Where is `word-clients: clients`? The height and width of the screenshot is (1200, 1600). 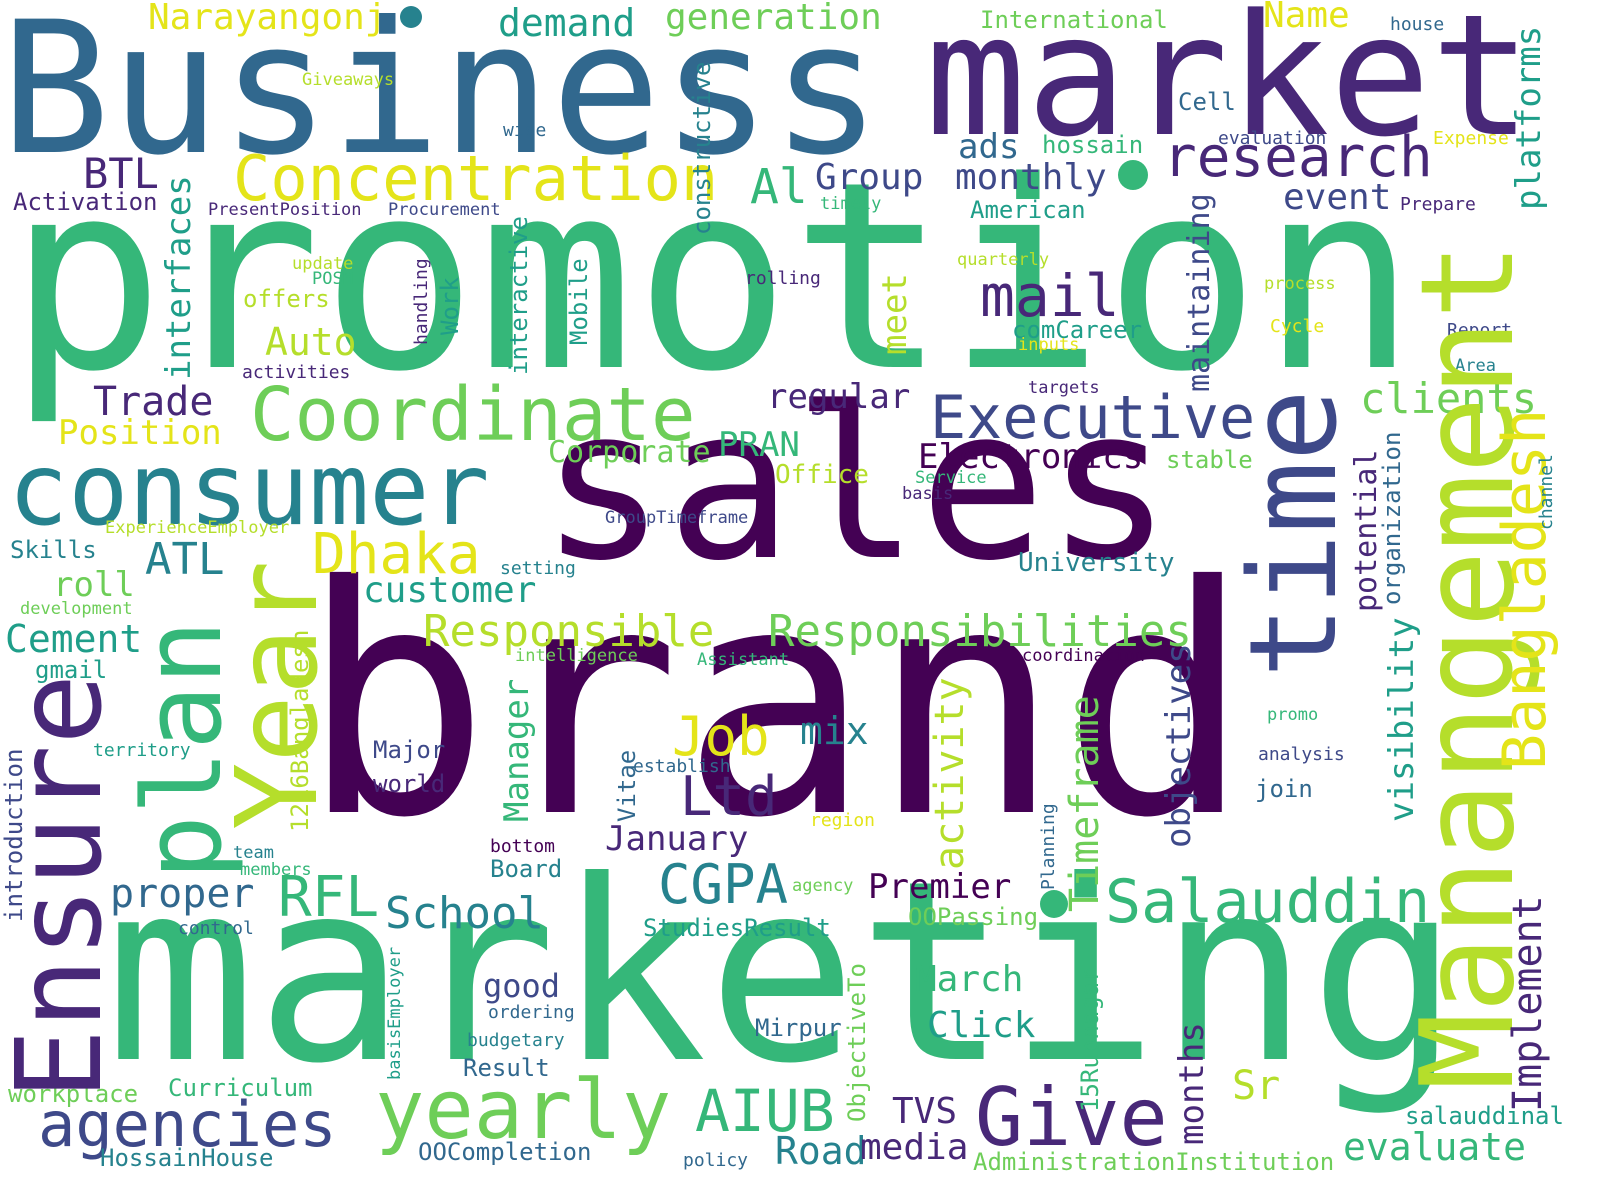
word-clients: clients is located at coordinates (1449, 398).